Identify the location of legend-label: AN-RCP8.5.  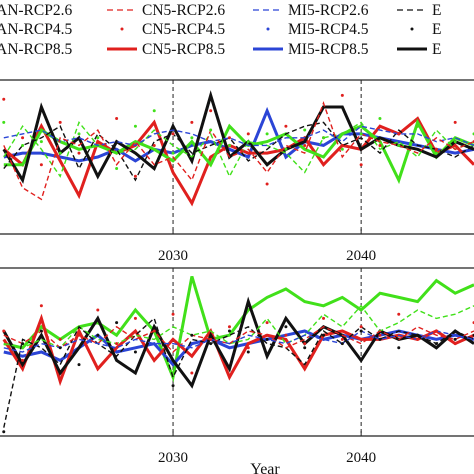
(36, 49).